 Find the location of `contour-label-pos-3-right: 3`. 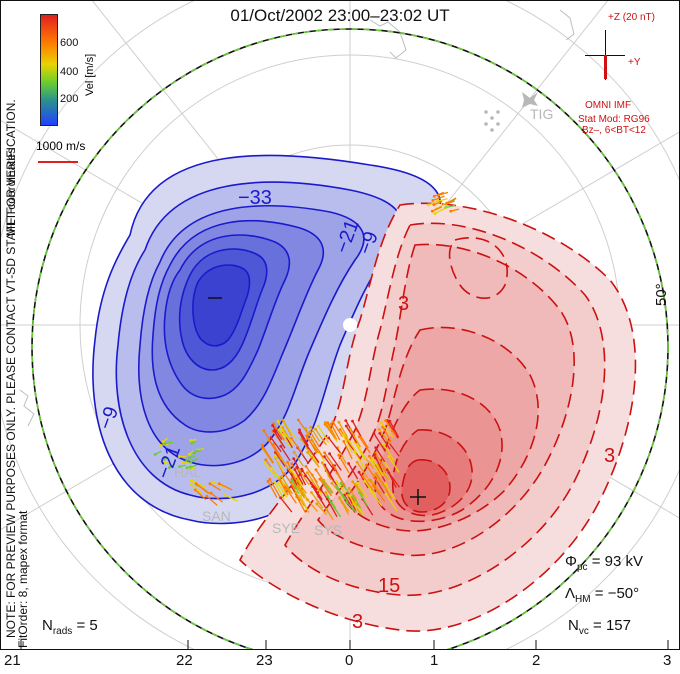

contour-label-pos-3-right: 3 is located at coordinates (609, 456).